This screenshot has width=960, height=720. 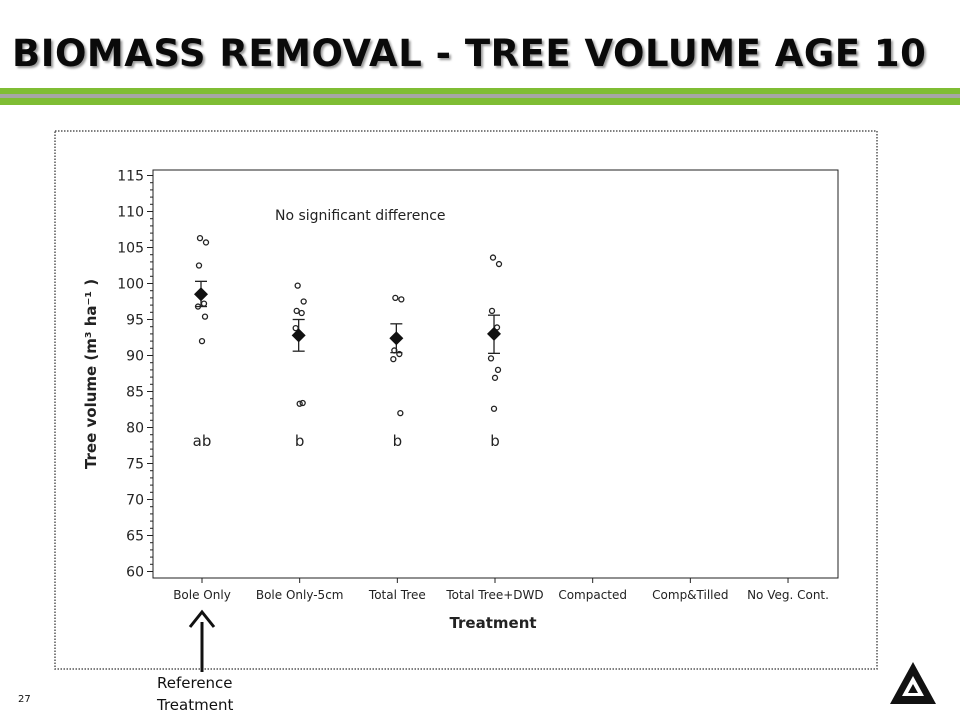 I want to click on y-tick-label: 115, so click(x=130, y=177).